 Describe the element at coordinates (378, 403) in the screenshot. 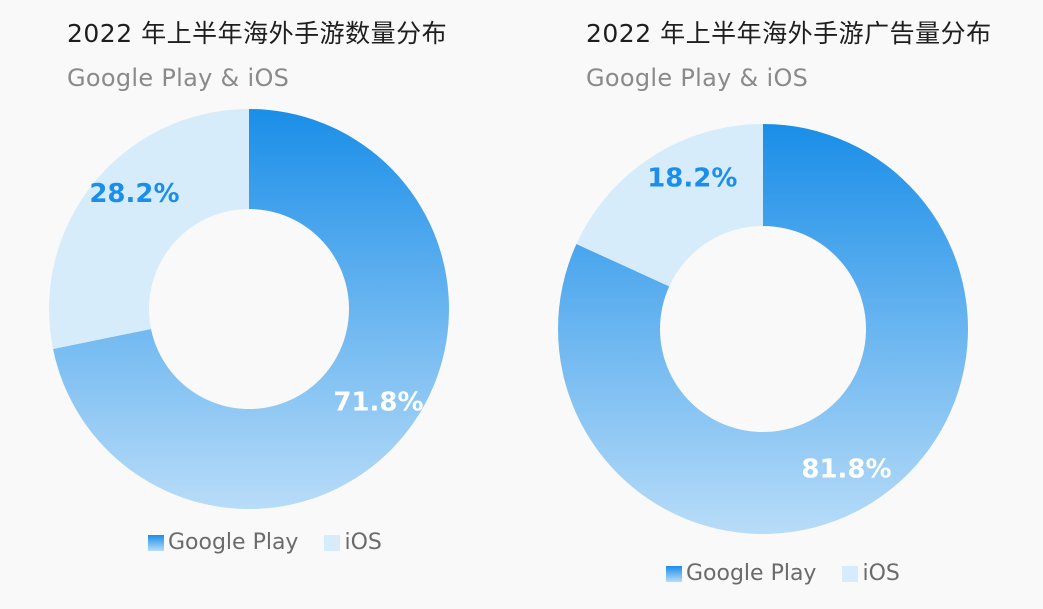

I see `data-label-google-play: 71.8%` at that location.